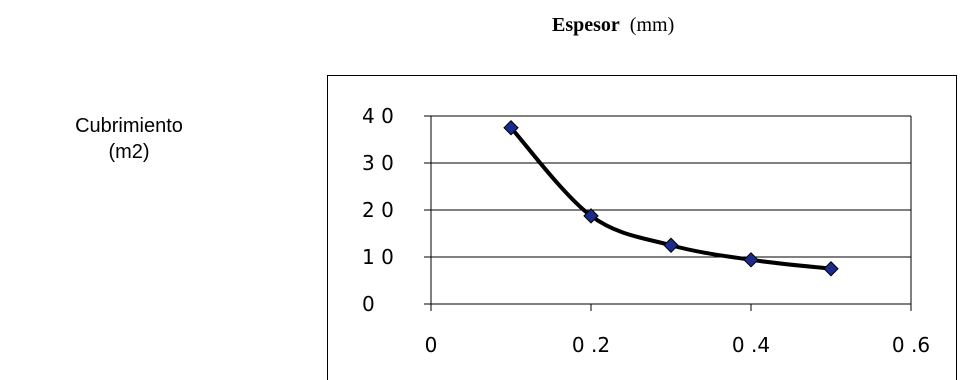  Describe the element at coordinates (129, 152) in the screenshot. I see `y-axis-label-line2: (m2)` at that location.